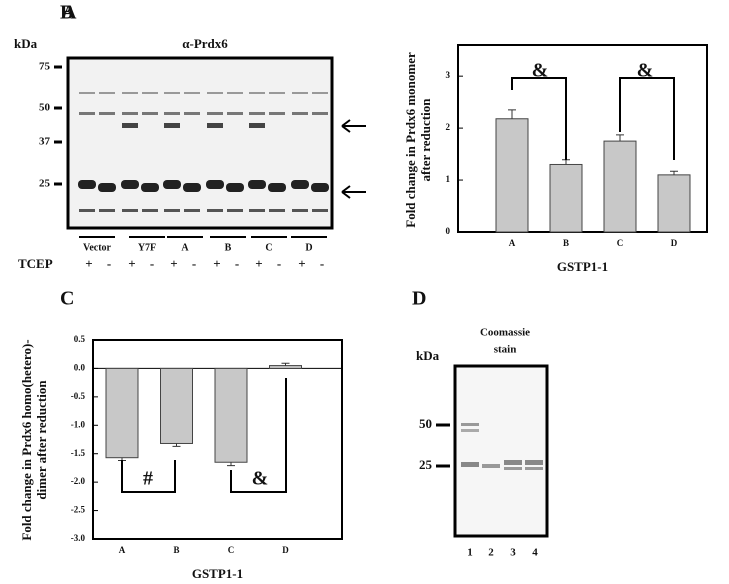  I want to click on plot-frame, so click(217, 439).